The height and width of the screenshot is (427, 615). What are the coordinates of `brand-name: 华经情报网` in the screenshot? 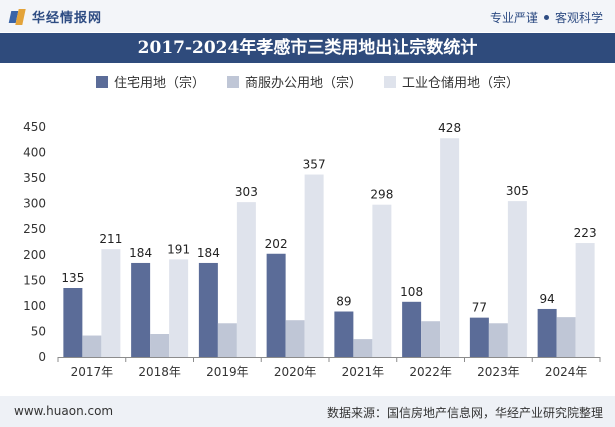 It's located at (67, 18).